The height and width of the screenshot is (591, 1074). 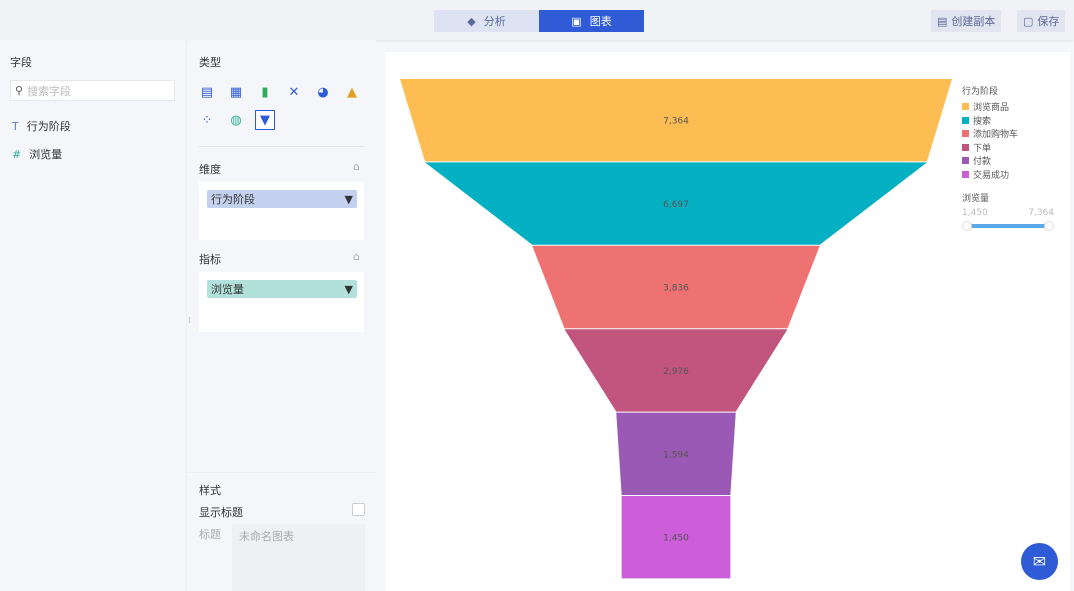 I want to click on funnel-data-label: 1,450, so click(x=676, y=539).